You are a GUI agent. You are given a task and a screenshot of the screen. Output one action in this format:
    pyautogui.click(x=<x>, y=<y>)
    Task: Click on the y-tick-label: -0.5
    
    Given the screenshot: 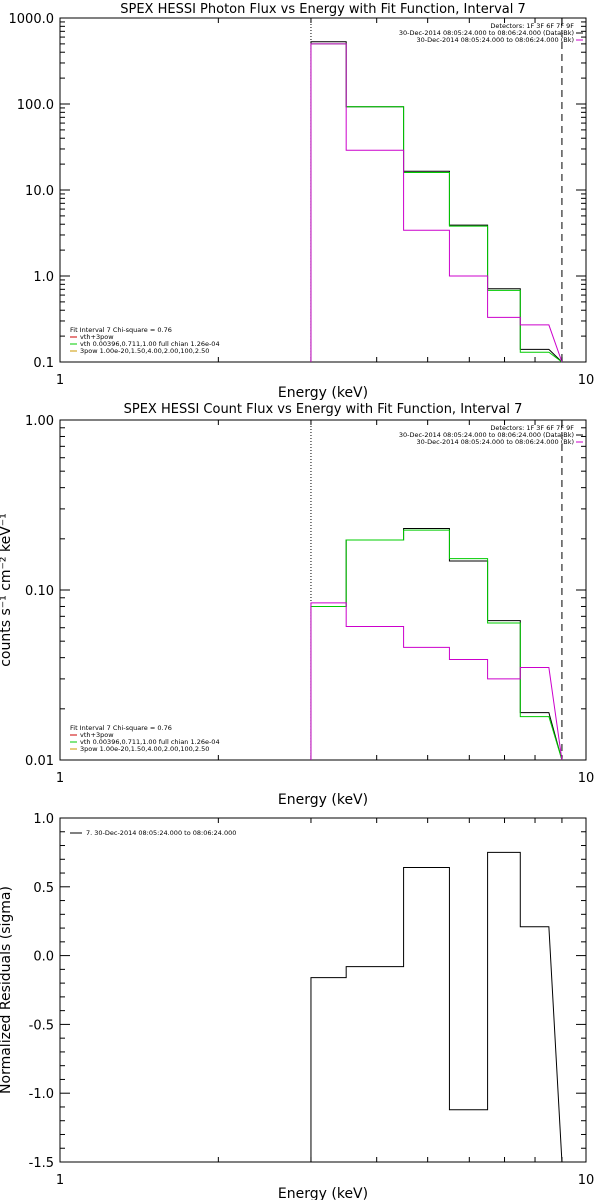 What is the action you would take?
    pyautogui.click(x=41, y=1025)
    